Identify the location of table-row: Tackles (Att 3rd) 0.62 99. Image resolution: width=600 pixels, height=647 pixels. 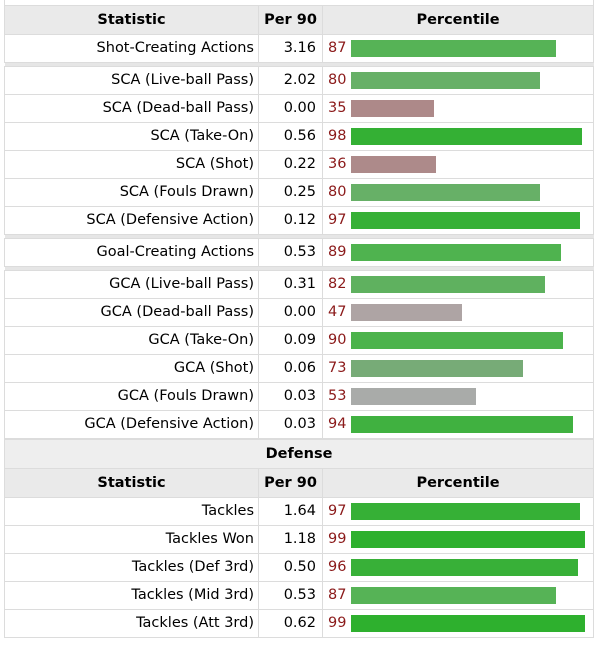
(299, 623).